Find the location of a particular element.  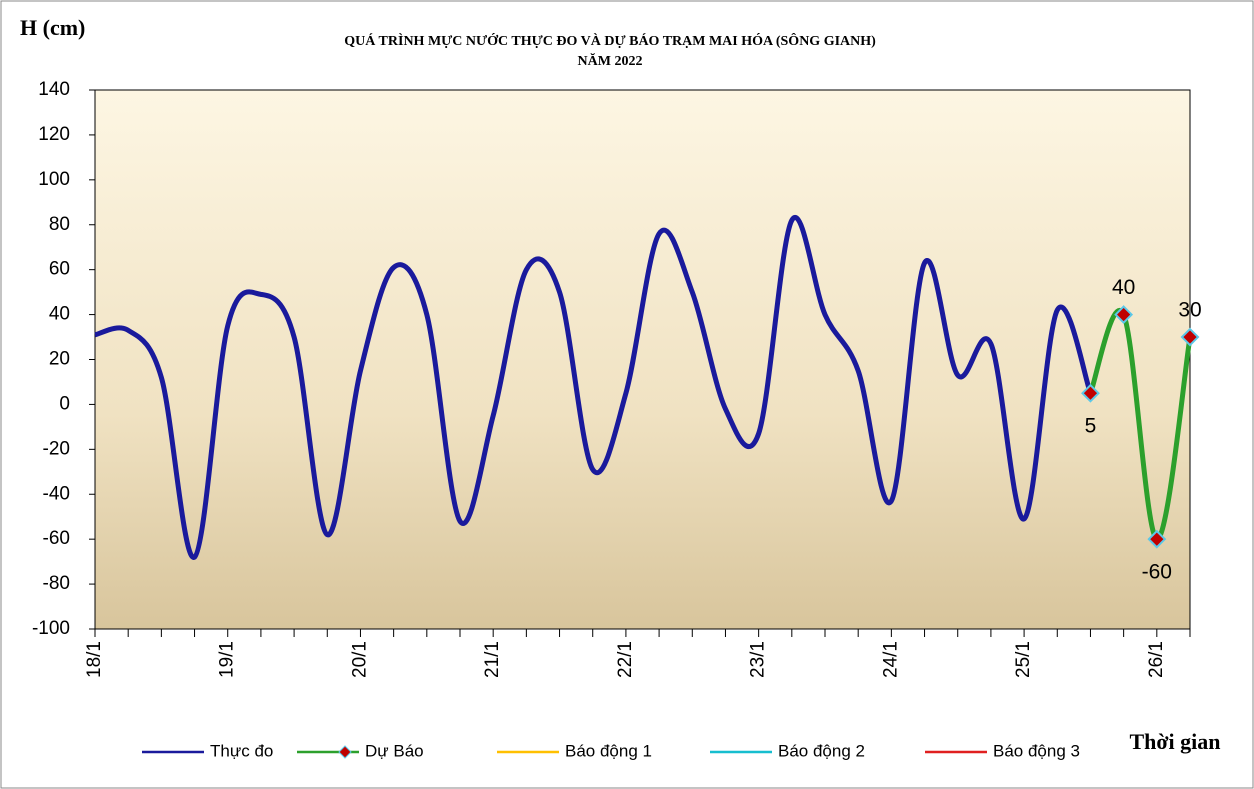

x-tick-label: 26/1 is located at coordinates (1156, 659).